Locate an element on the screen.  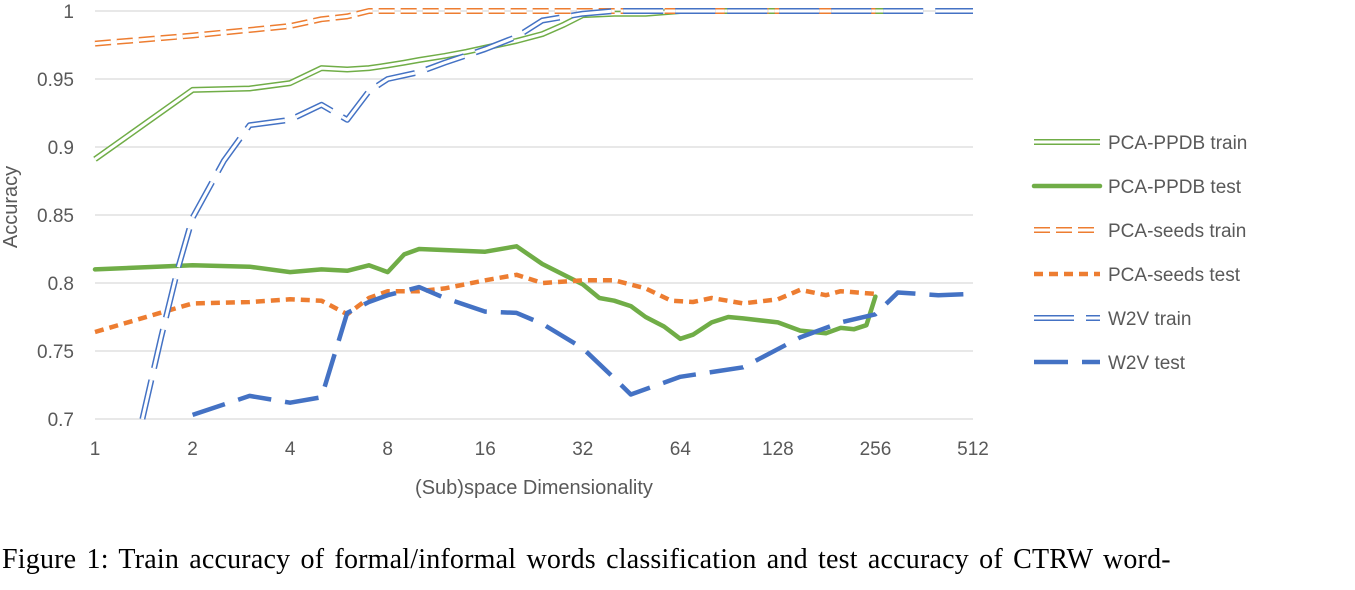
series-line-inner is located at coordinates (485, 27).